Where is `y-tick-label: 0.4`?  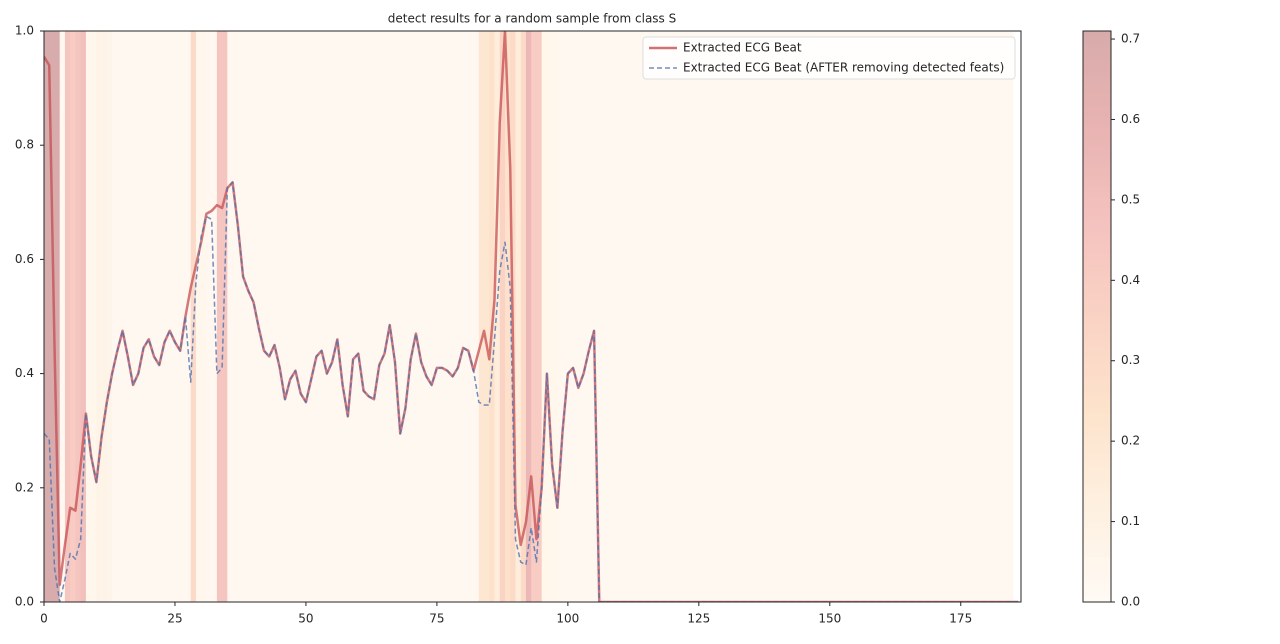
y-tick-label: 0.4 is located at coordinates (24, 373).